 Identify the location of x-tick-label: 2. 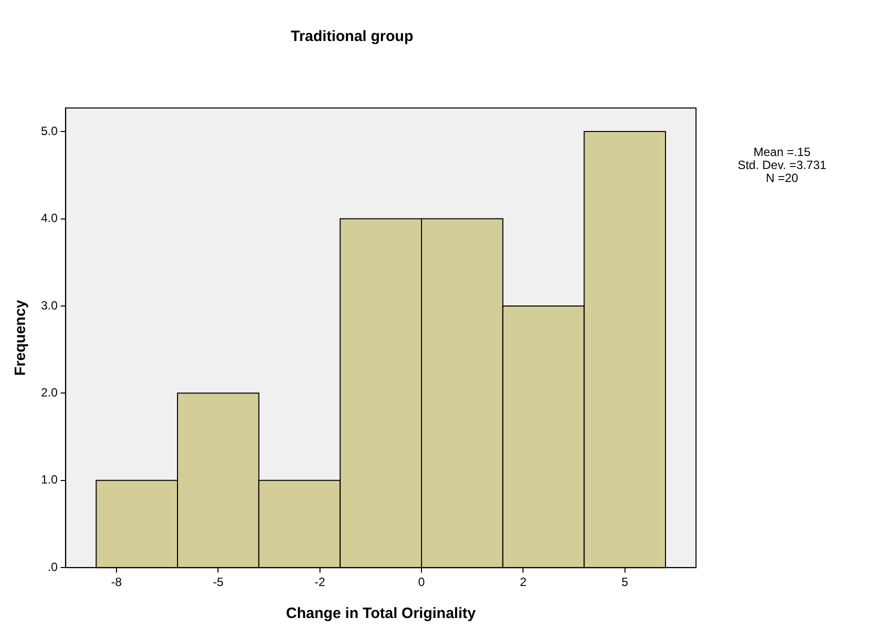
(523, 582).